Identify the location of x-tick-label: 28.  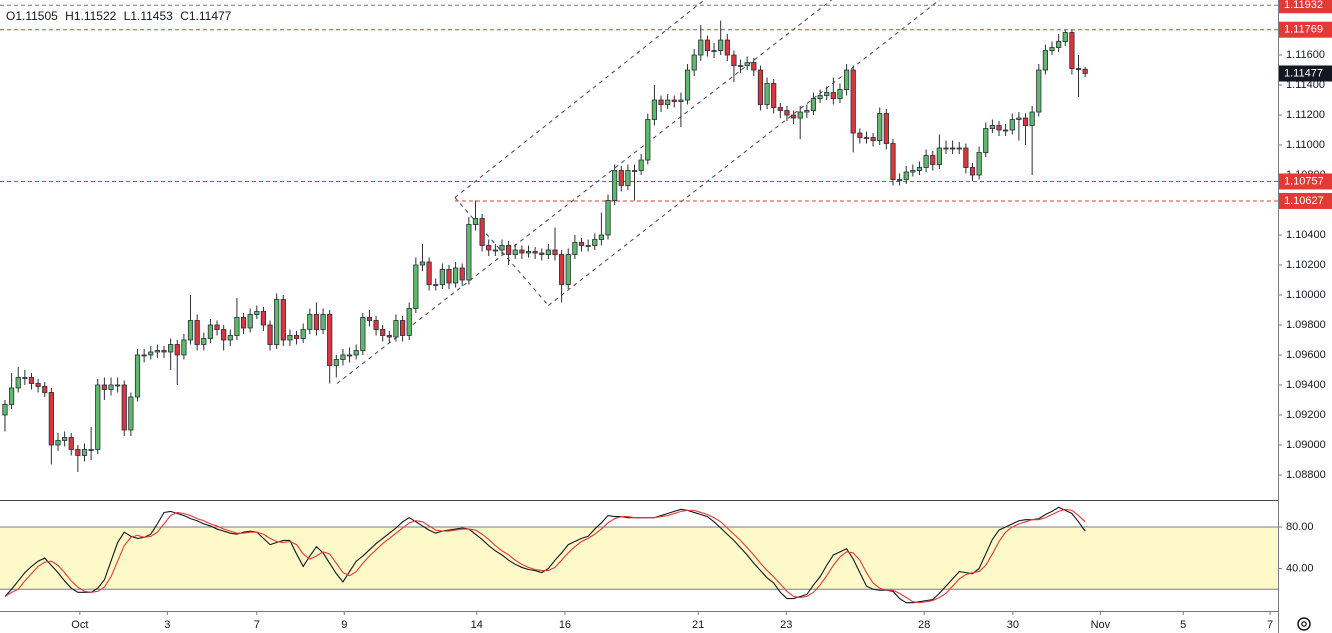
(924, 625).